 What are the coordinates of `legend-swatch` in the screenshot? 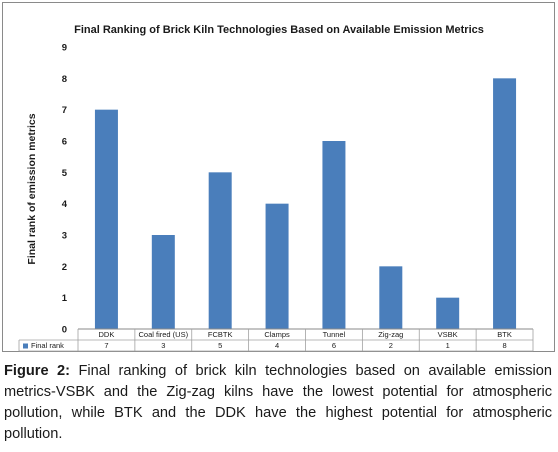 It's located at (25, 346).